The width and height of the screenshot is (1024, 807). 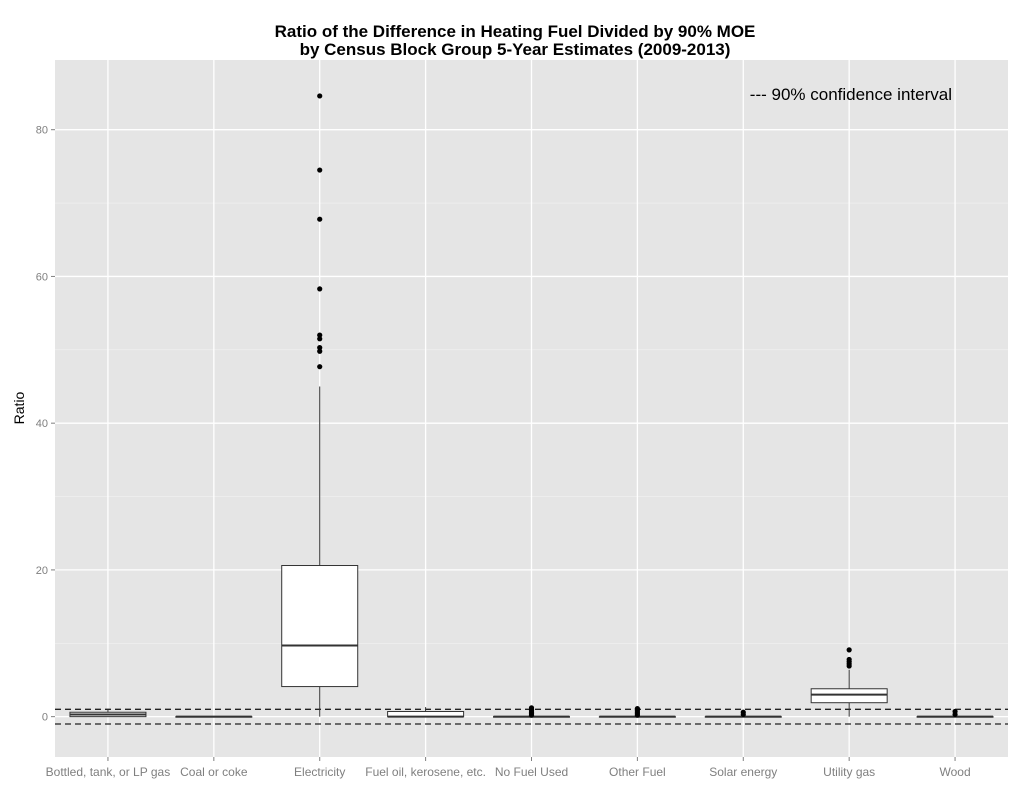 I want to click on y-tick-label: 80, so click(x=42, y=131).